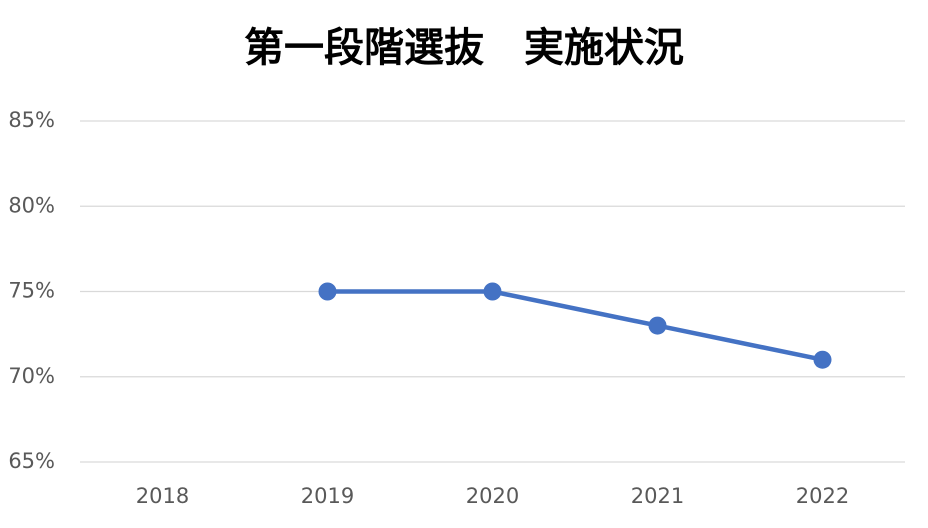  Describe the element at coordinates (657, 496) in the screenshot. I see `x-tick-label: 2021` at that location.